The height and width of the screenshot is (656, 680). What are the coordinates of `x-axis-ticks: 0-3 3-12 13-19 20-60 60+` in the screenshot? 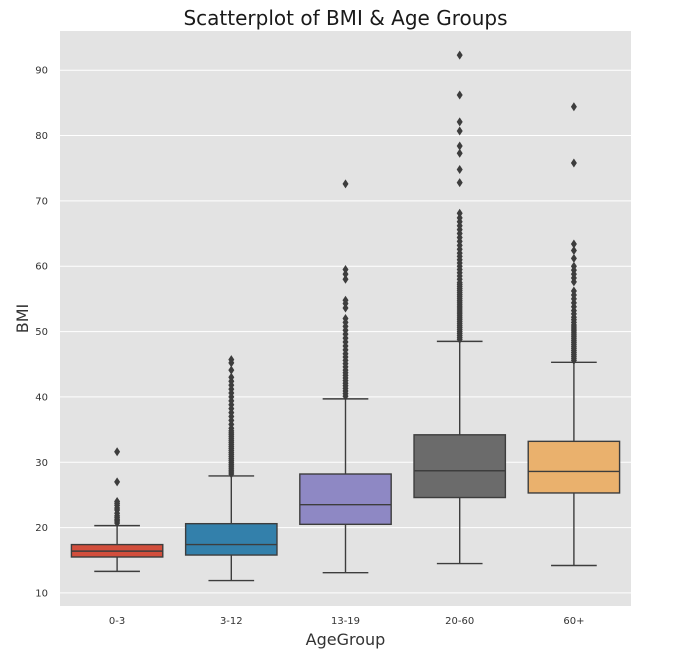 It's located at (347, 621).